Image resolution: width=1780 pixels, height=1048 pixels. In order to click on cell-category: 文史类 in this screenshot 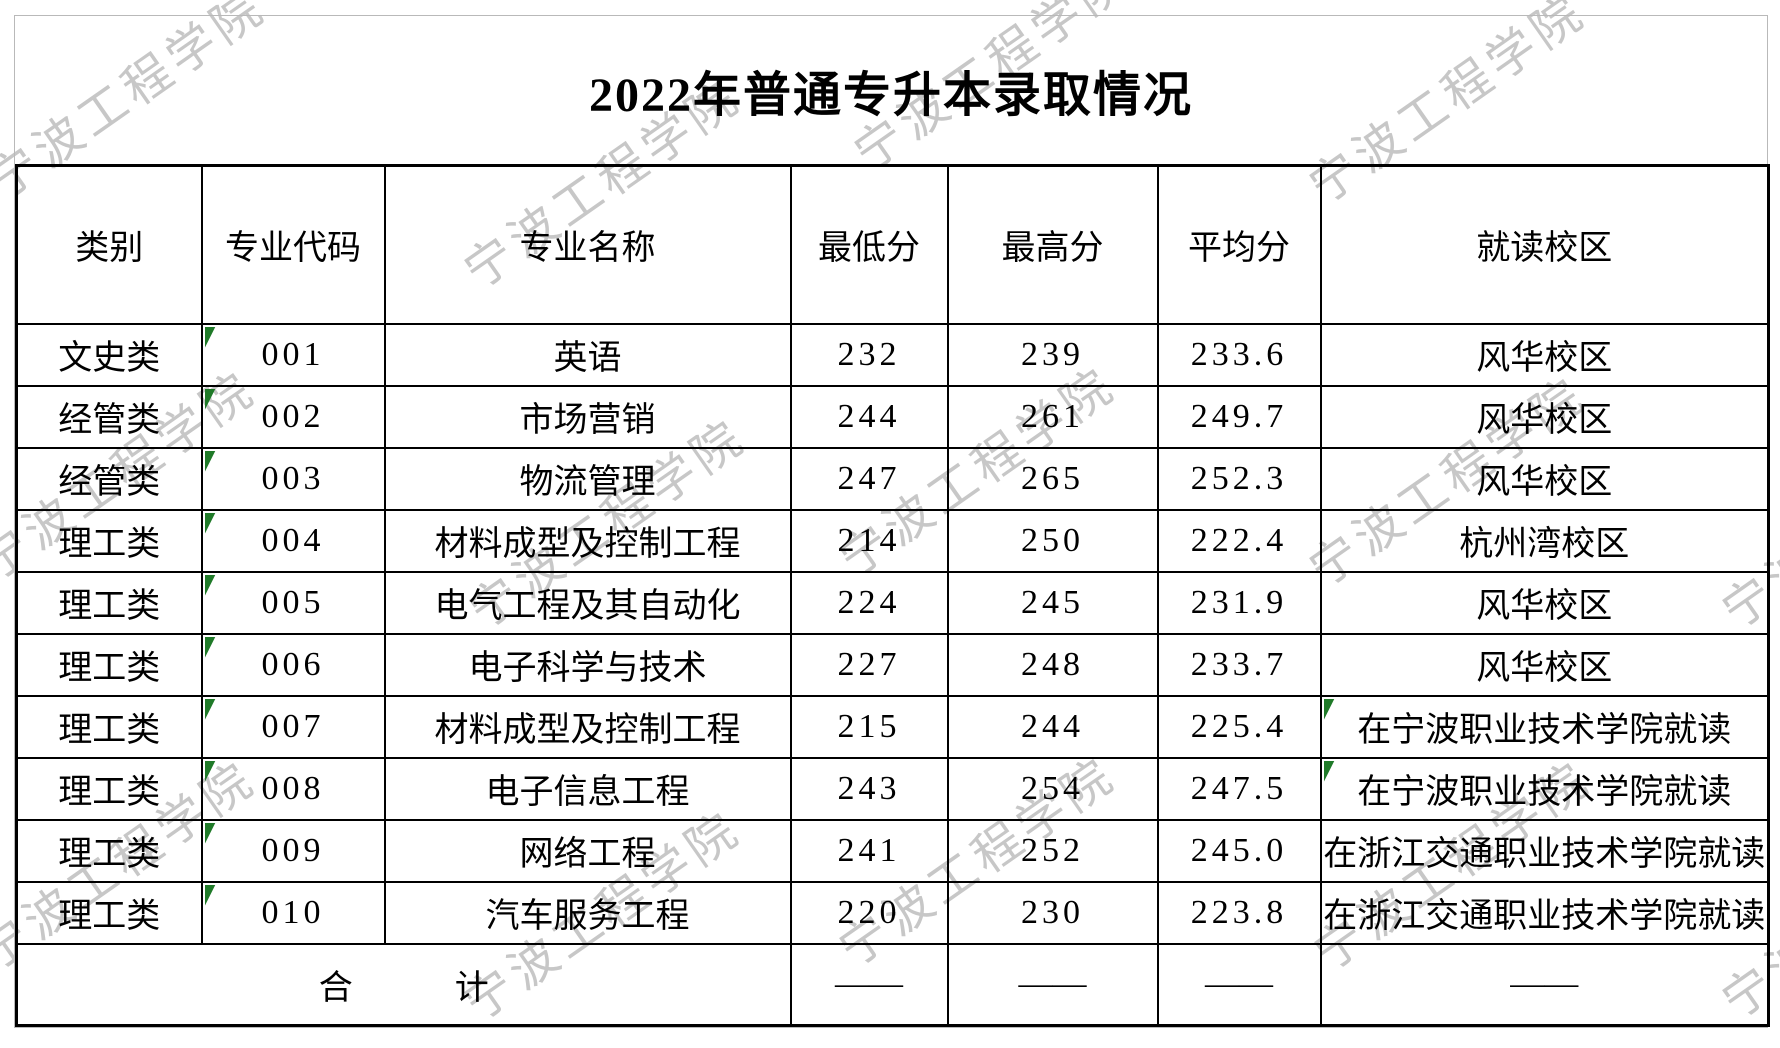, I will do `click(109, 354)`.